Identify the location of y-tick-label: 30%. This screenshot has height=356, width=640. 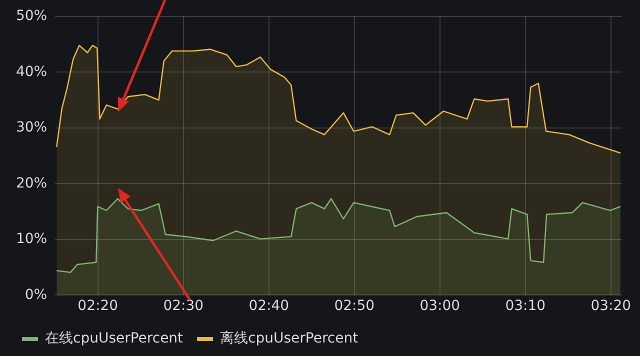
(32, 128).